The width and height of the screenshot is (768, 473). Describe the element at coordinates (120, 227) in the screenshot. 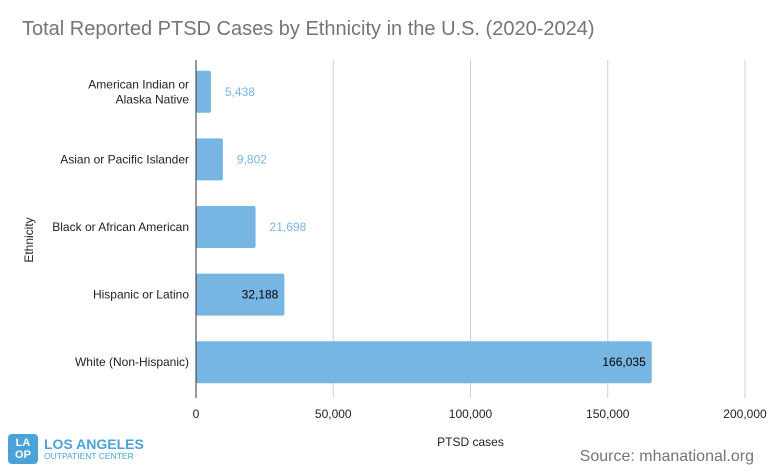

I see `category-label: Black or African American` at that location.